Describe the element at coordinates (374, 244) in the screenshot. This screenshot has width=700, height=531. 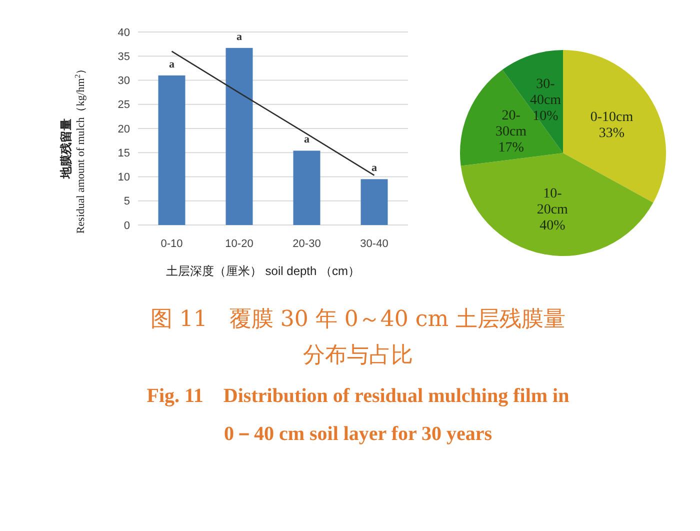
I see `x-tick-label: 30-40` at that location.